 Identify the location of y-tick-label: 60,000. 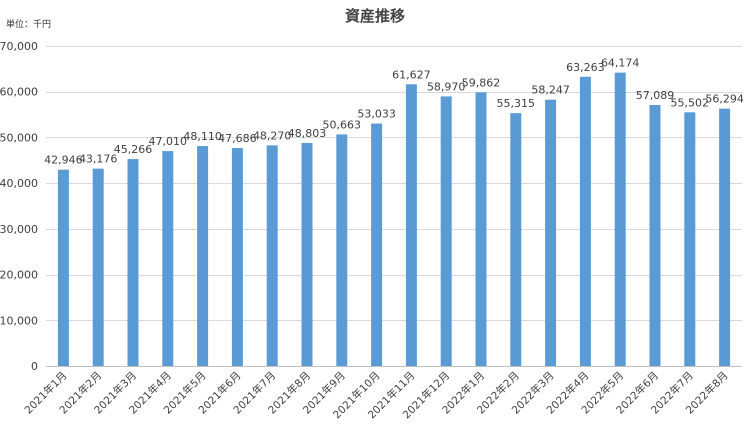
(19, 92).